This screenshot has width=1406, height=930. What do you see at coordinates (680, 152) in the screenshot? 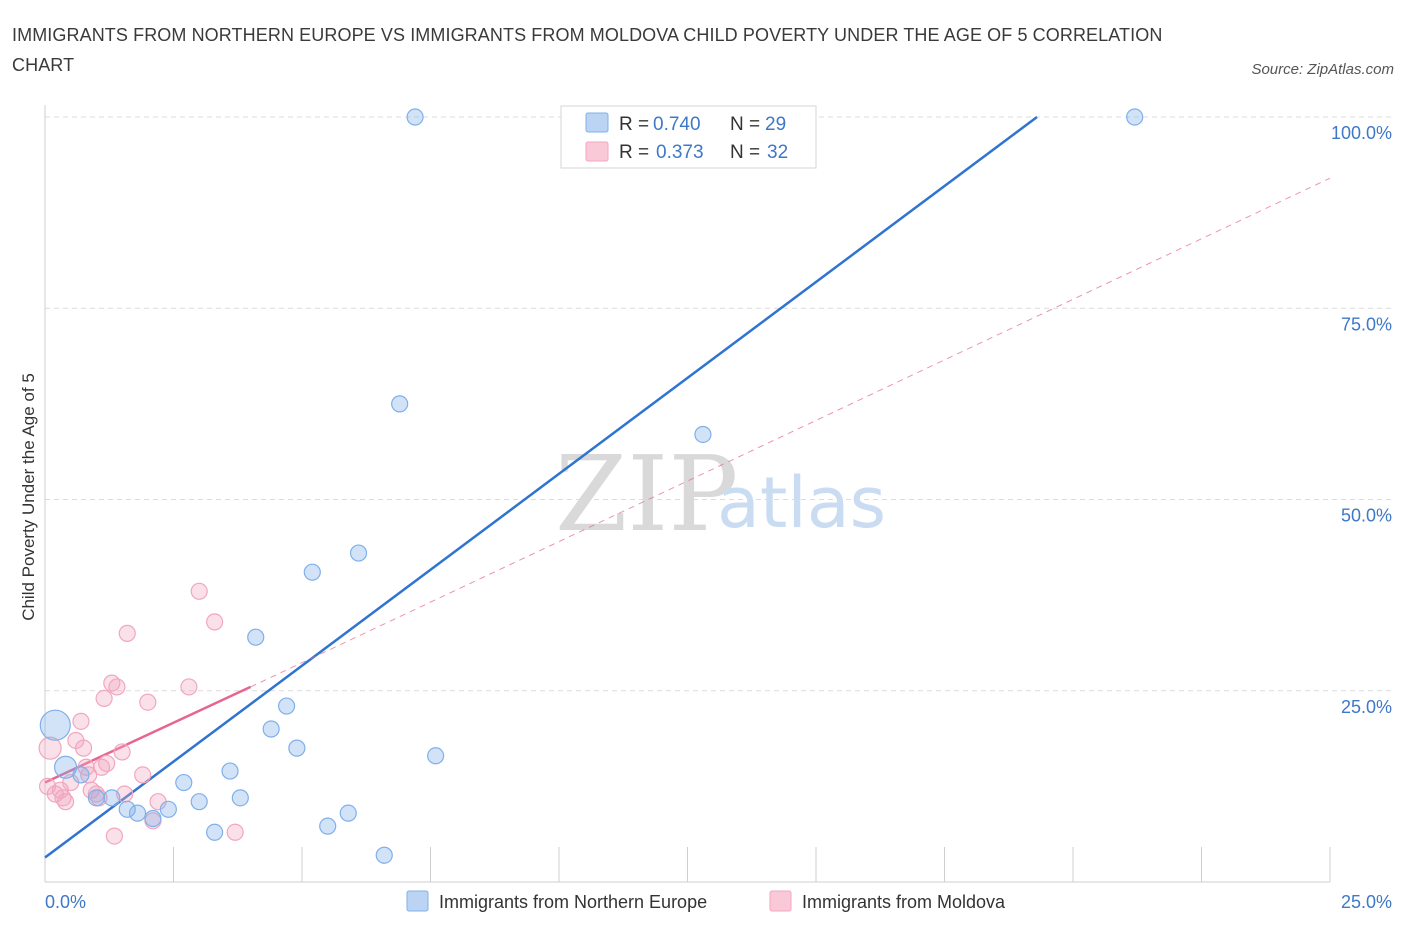
I see `legend-r-value-2: 0.373` at bounding box center [680, 152].